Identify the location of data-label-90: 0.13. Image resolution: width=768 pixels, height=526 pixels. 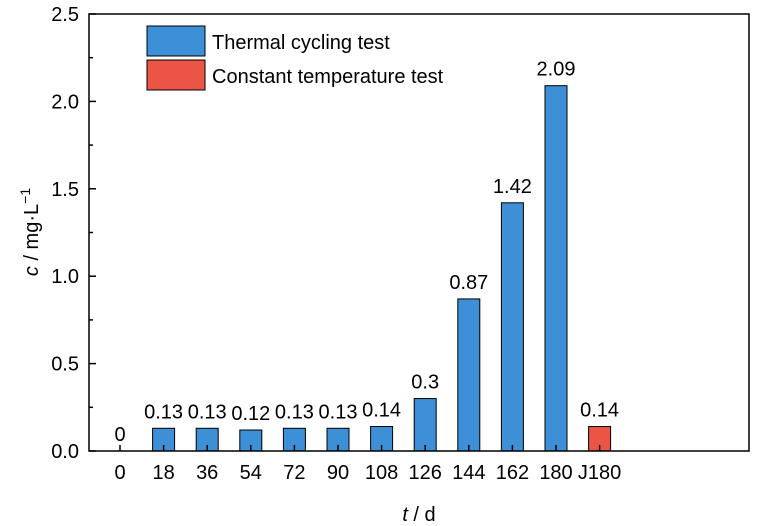
(338, 412).